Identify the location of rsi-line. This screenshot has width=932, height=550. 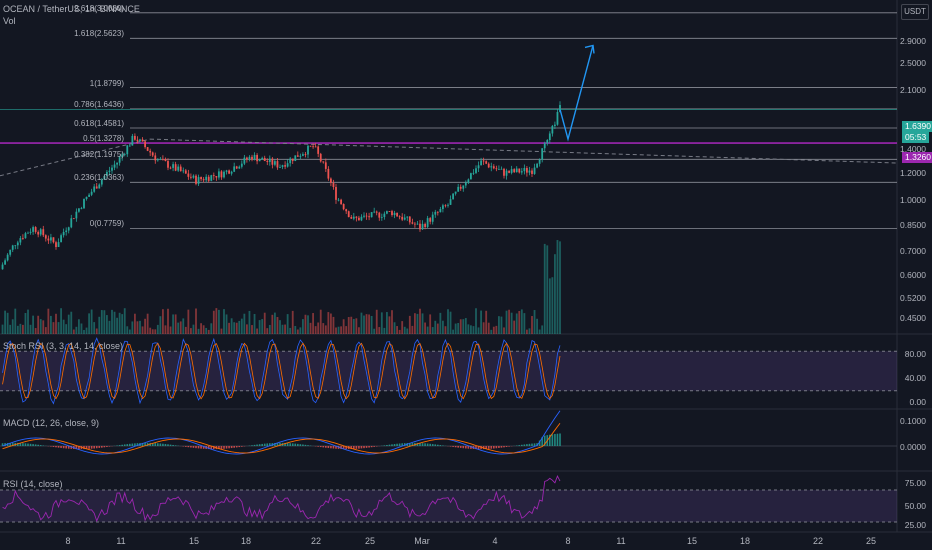
(281, 498).